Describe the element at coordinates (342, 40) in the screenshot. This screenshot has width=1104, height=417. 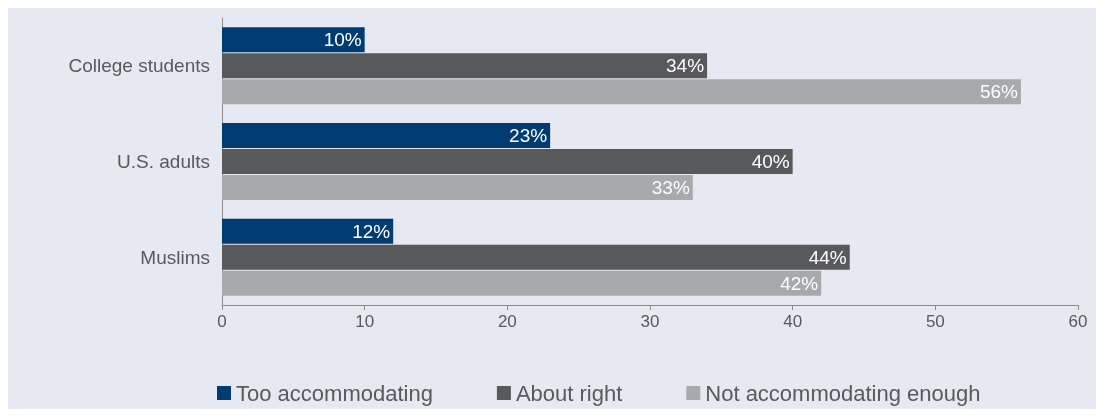
I see `data-label: 10%` at that location.